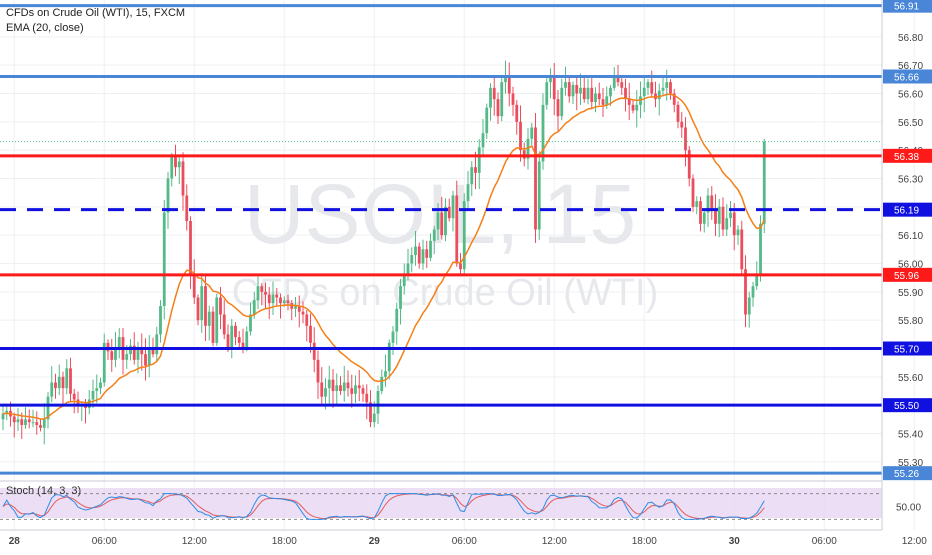 This screenshot has height=555, width=932. What do you see at coordinates (644, 541) in the screenshot?
I see `x-tick-label: 18:00` at bounding box center [644, 541].